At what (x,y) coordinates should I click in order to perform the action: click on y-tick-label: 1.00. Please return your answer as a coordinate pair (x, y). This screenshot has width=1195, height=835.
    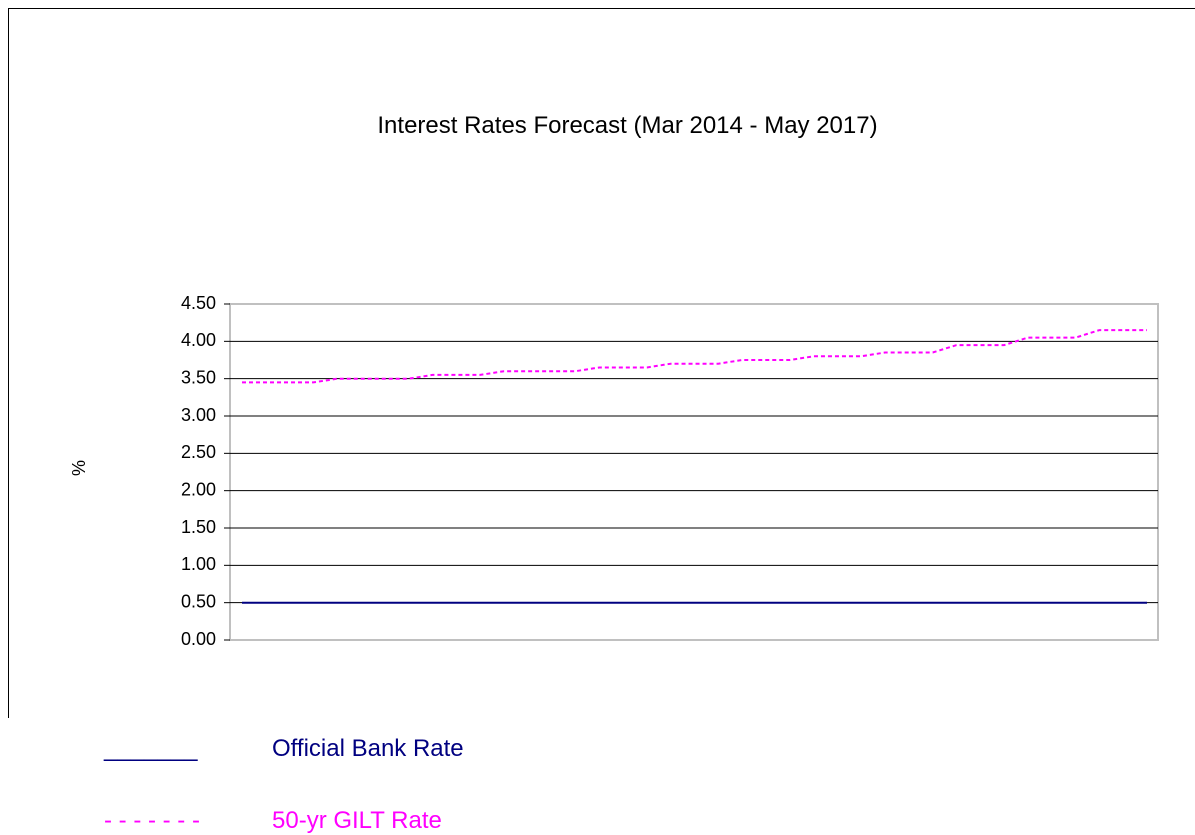
    Looking at the image, I should click on (198, 564).